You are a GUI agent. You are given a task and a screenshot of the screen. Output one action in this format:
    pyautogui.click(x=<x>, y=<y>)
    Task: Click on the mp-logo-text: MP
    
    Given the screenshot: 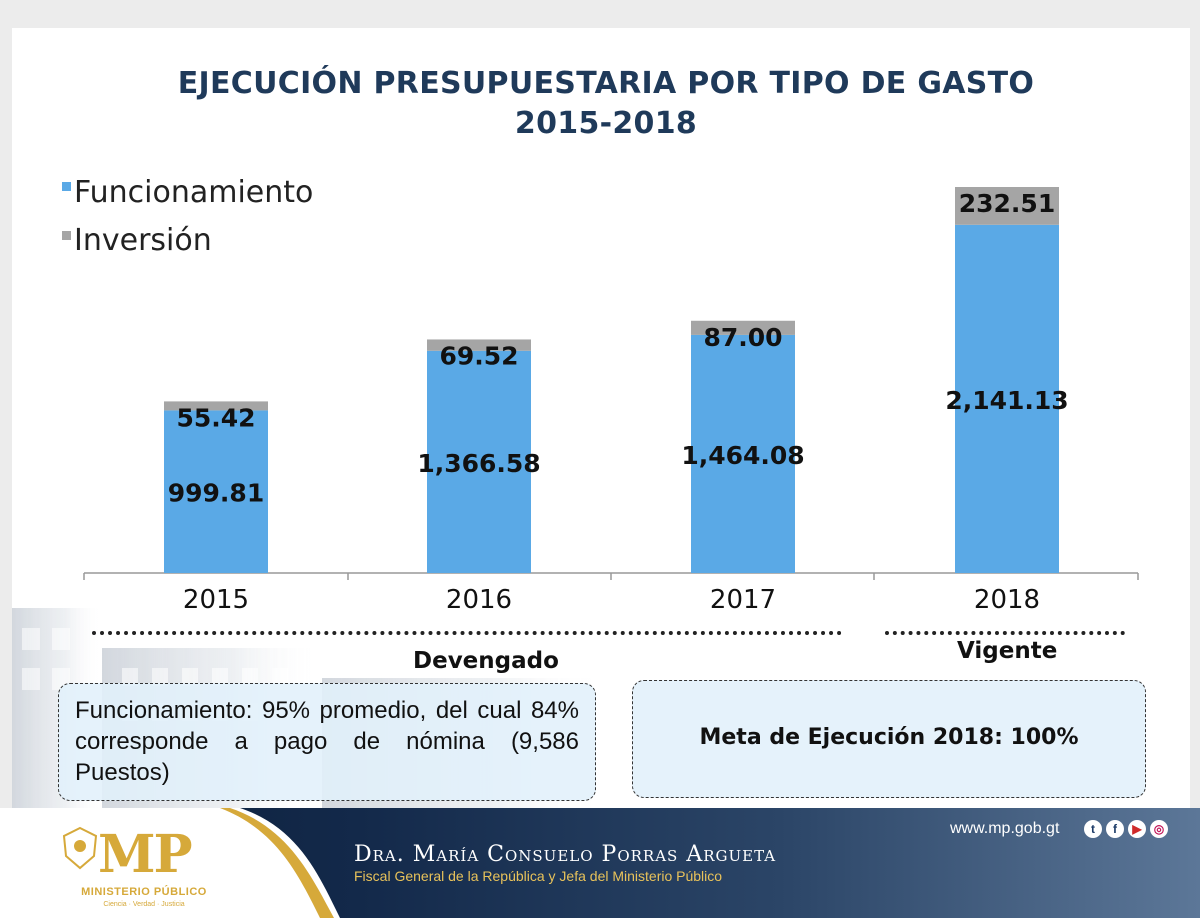 What is the action you would take?
    pyautogui.click(x=145, y=854)
    